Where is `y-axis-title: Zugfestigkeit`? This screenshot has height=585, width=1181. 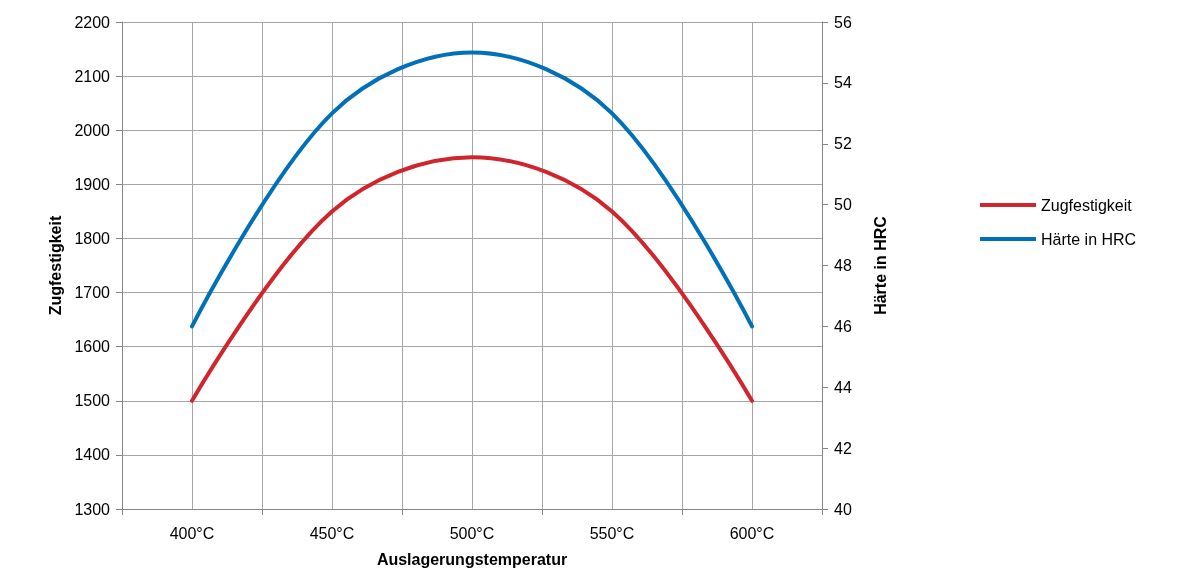 y-axis-title: Zugfestigkeit is located at coordinates (56, 265).